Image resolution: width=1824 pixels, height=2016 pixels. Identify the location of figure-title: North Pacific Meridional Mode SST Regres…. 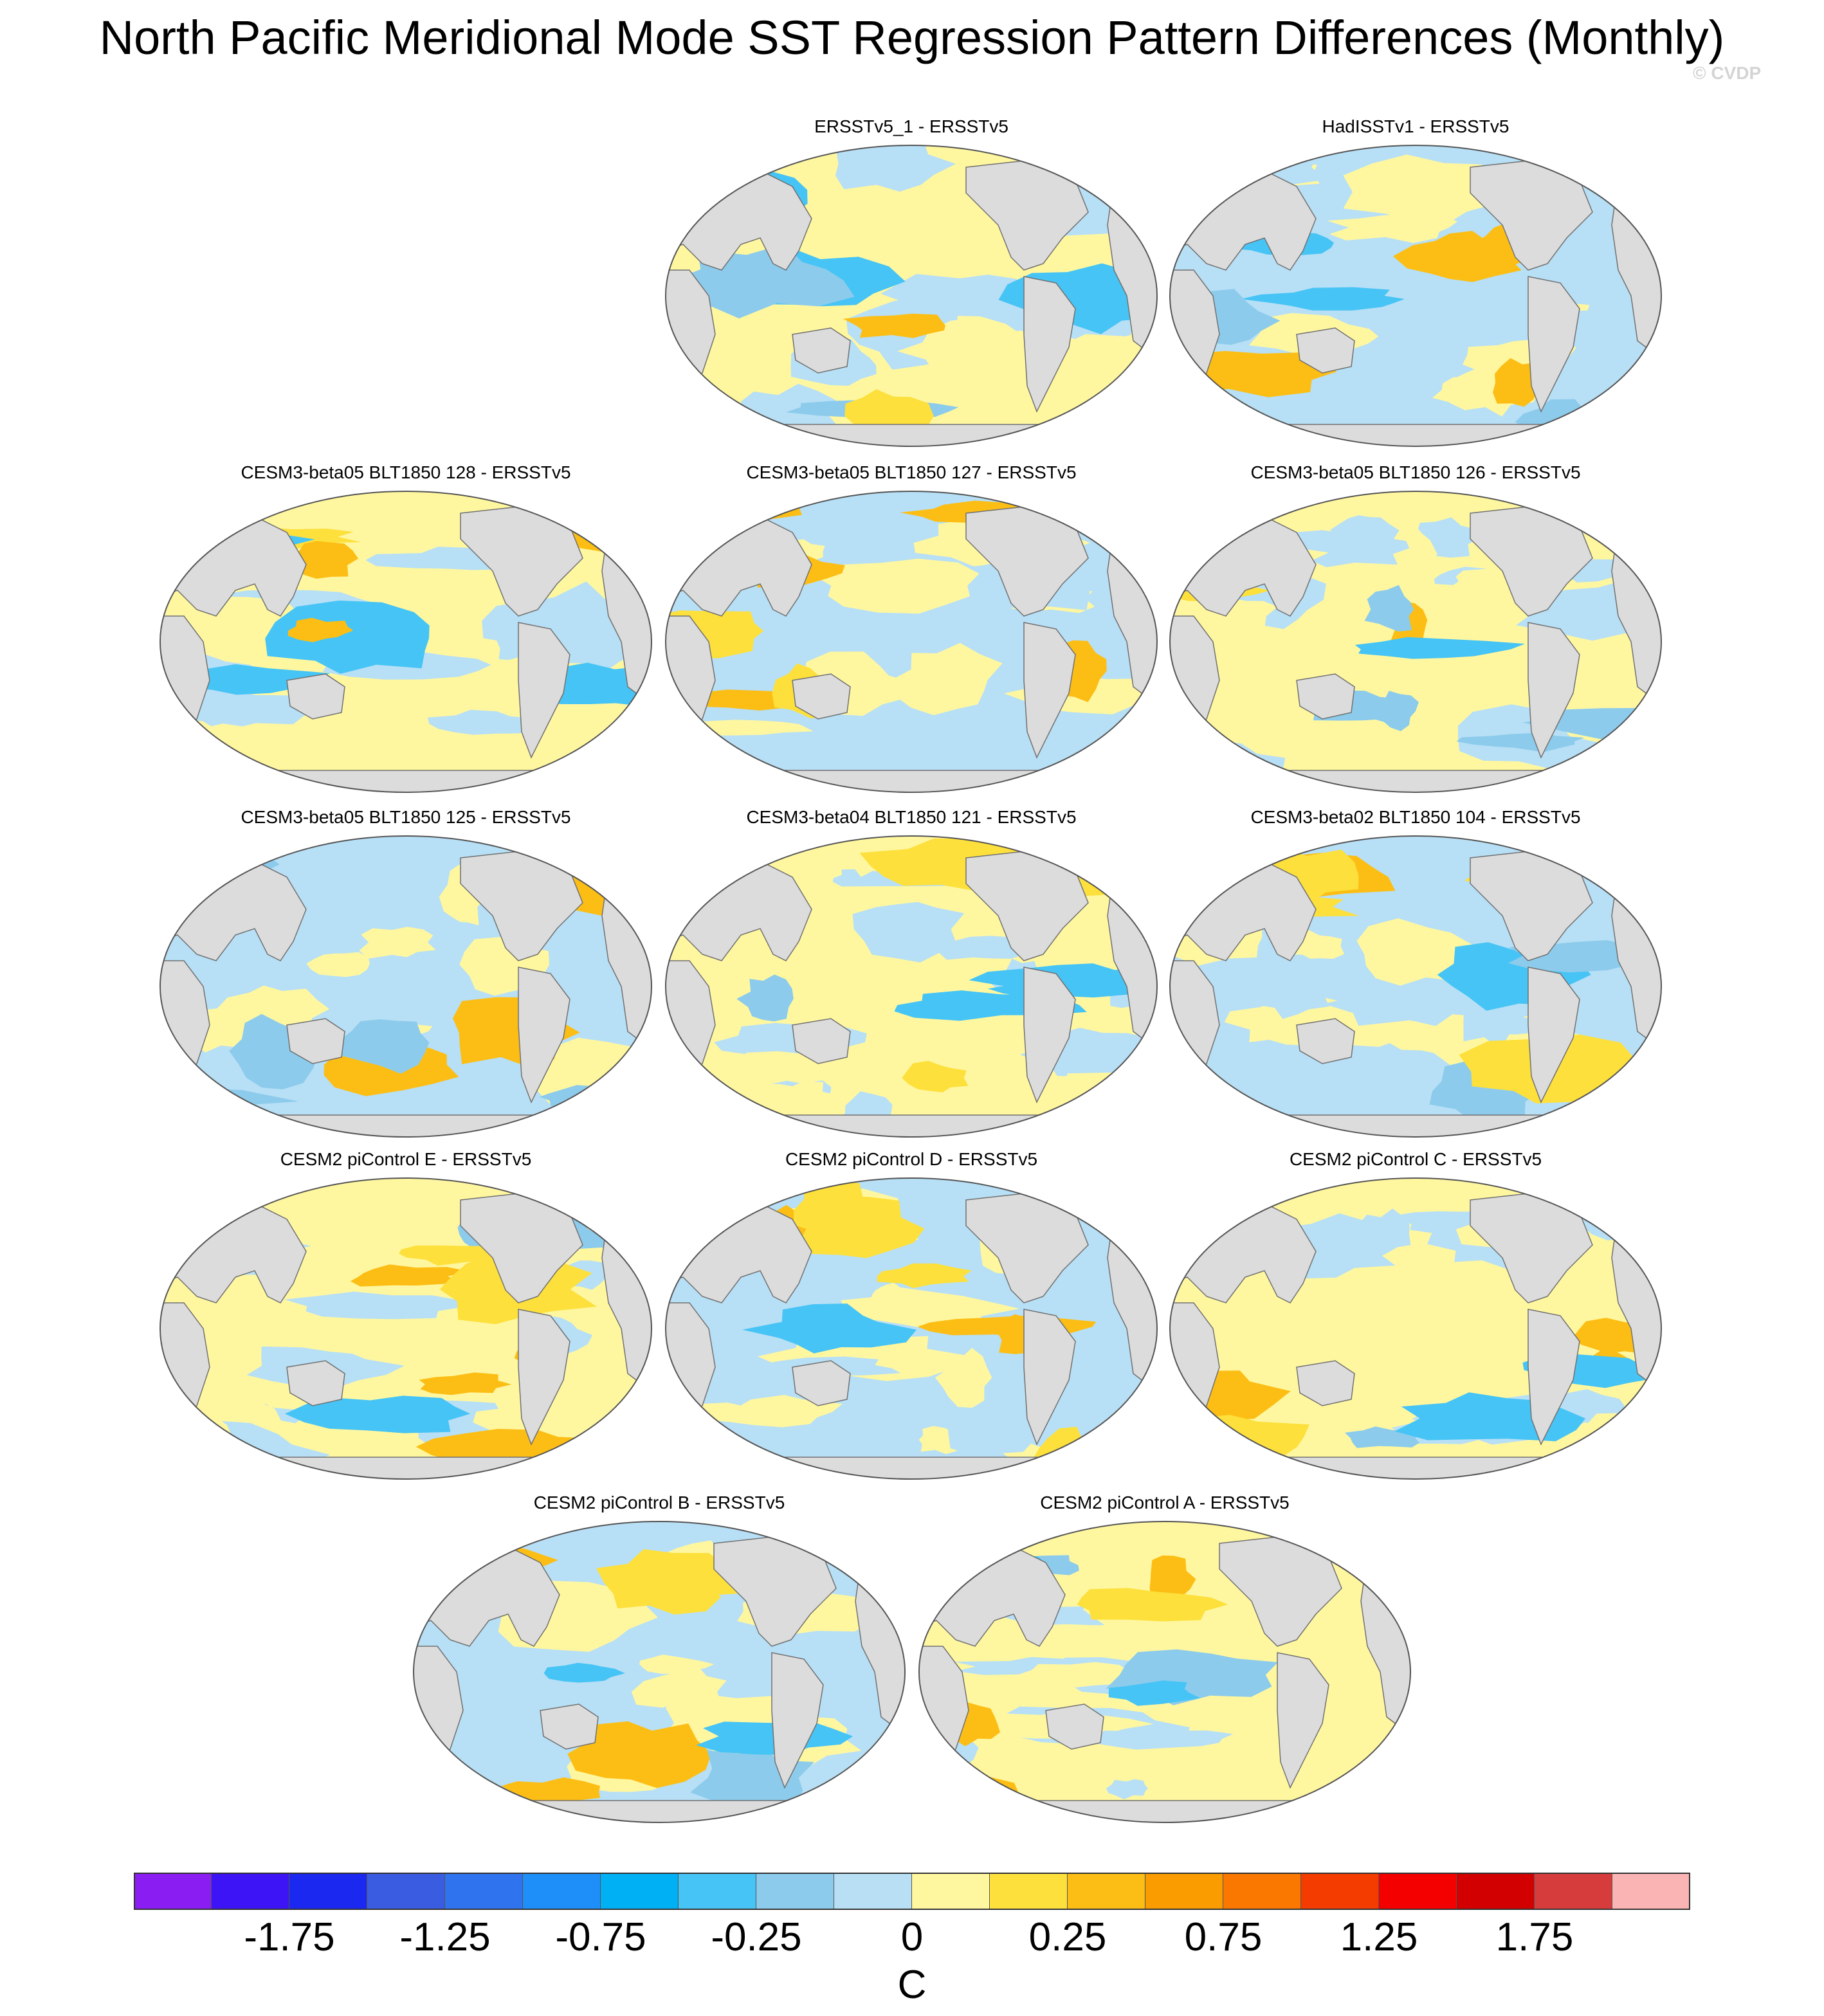
(912, 37).